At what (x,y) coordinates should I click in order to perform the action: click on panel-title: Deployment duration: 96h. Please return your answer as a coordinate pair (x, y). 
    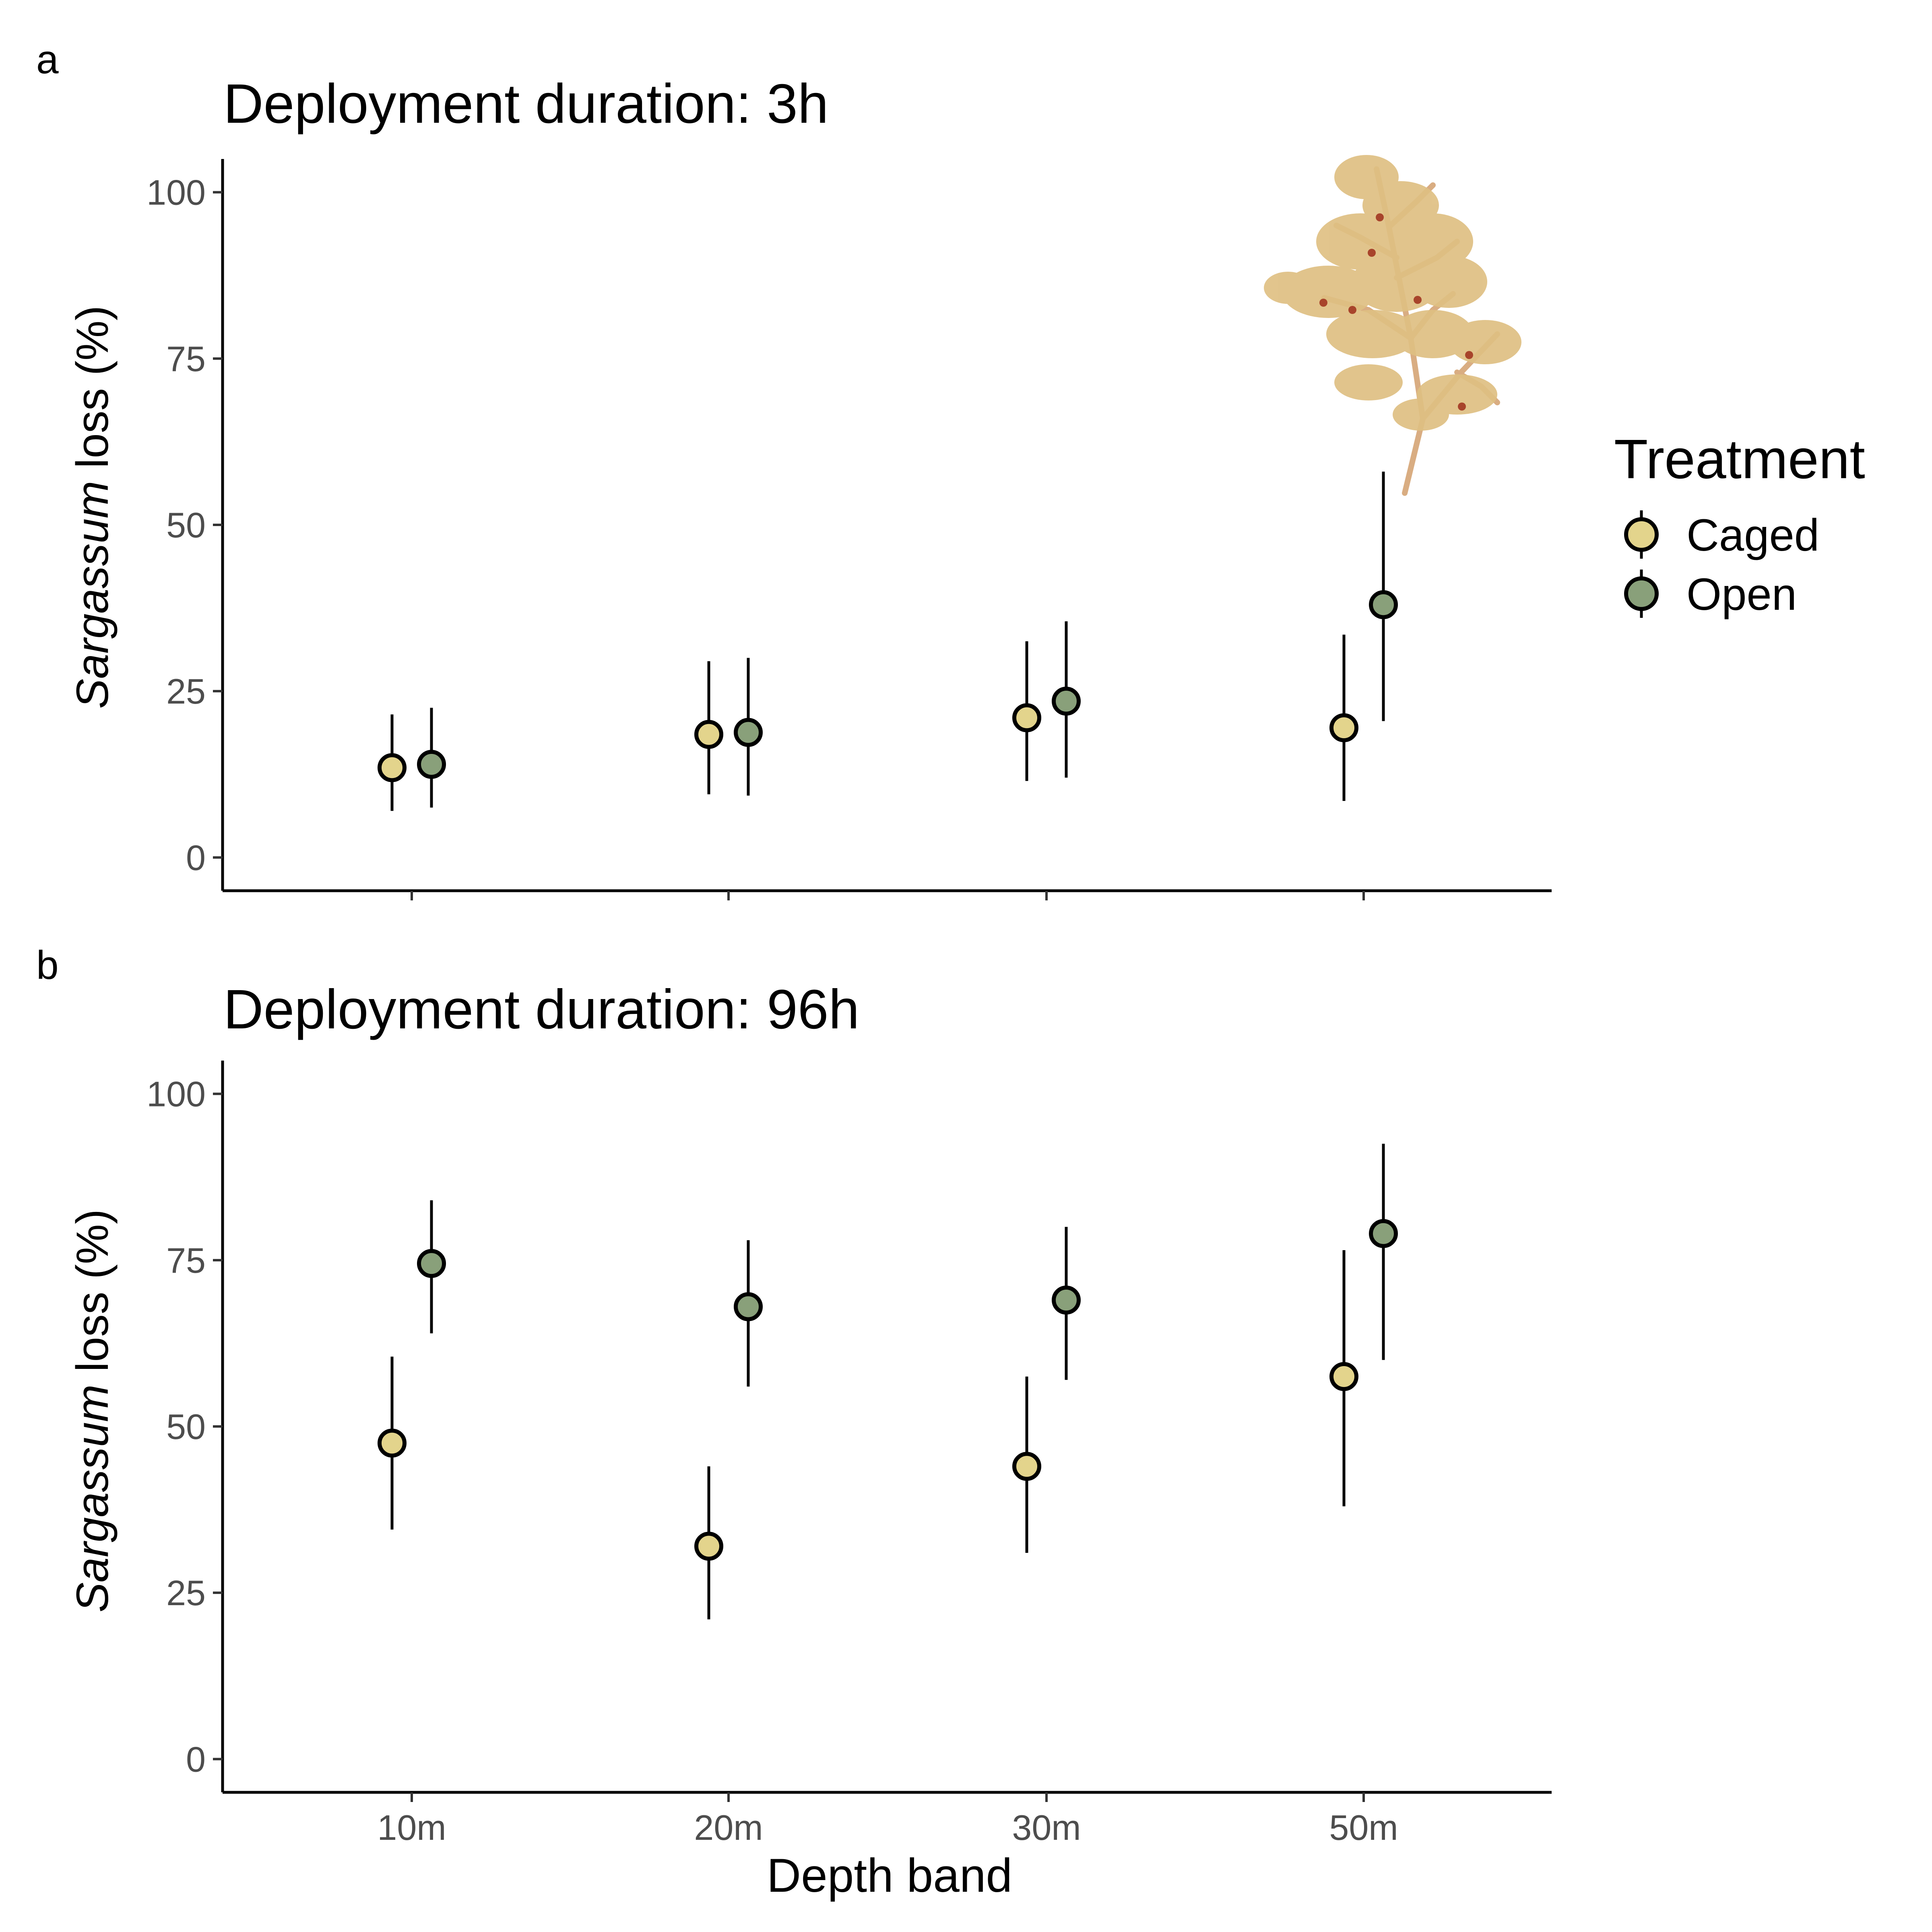
    Looking at the image, I should click on (541, 1009).